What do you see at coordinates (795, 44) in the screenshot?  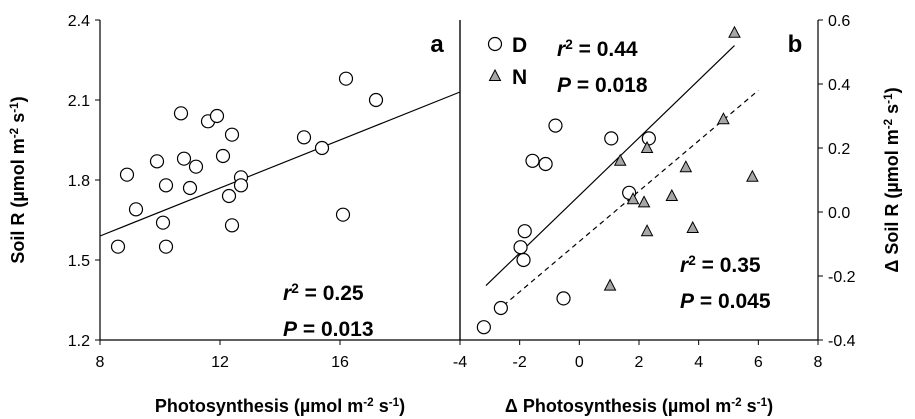 I see `panel-label: b` at bounding box center [795, 44].